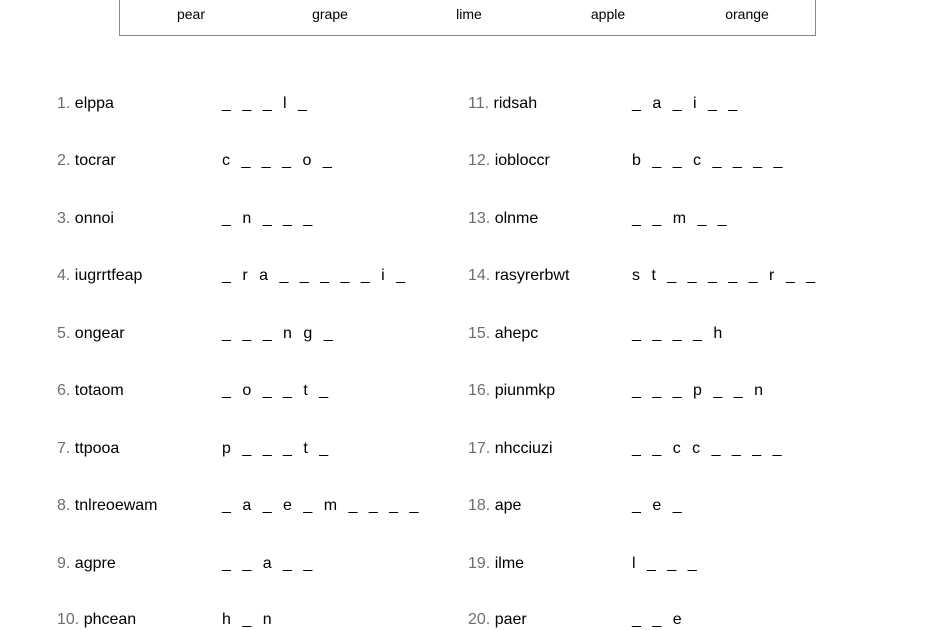  What do you see at coordinates (99, 333) in the screenshot?
I see `scrambled-word: ongear` at bounding box center [99, 333].